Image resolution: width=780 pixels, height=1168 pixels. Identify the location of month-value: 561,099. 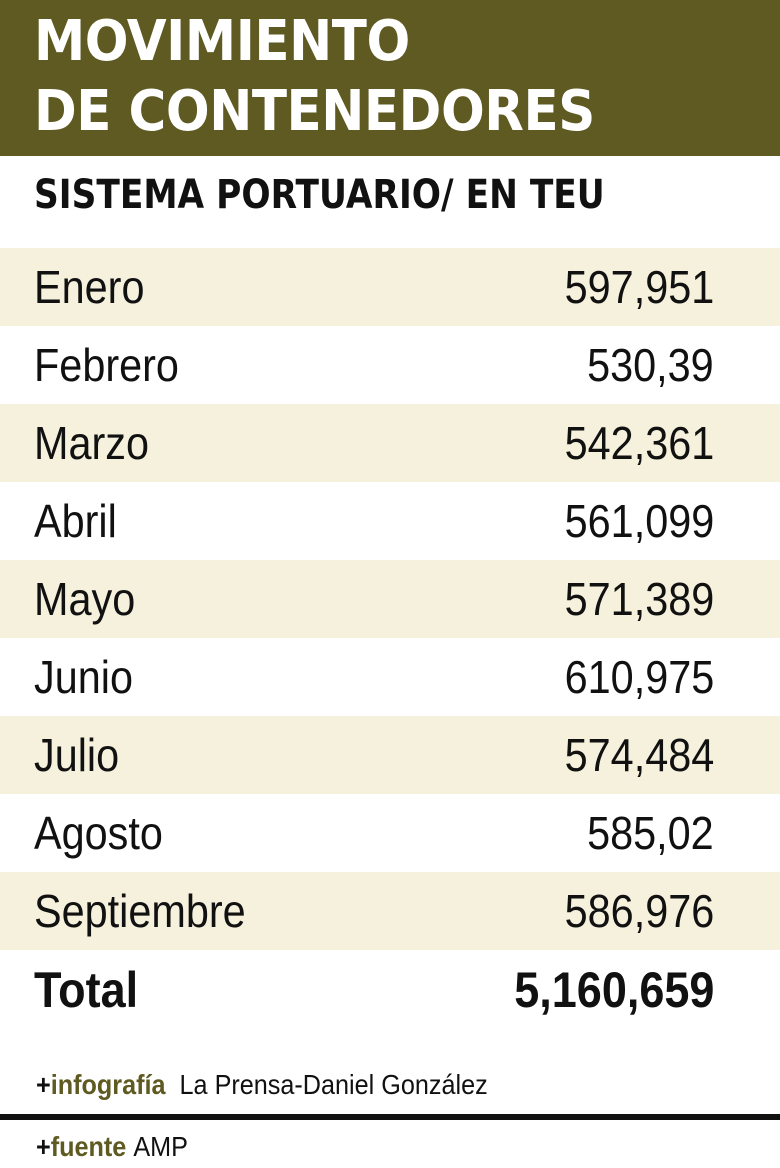
(639, 521).